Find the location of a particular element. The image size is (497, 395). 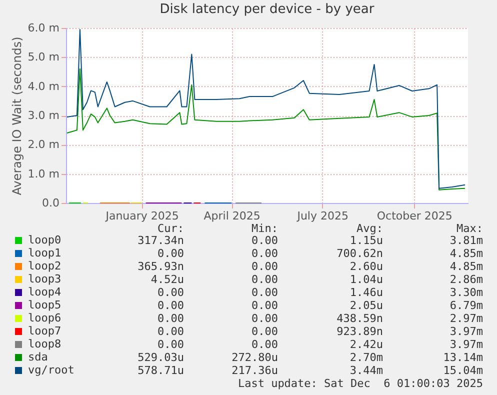

text: 2.05u is located at coordinates (366, 305).